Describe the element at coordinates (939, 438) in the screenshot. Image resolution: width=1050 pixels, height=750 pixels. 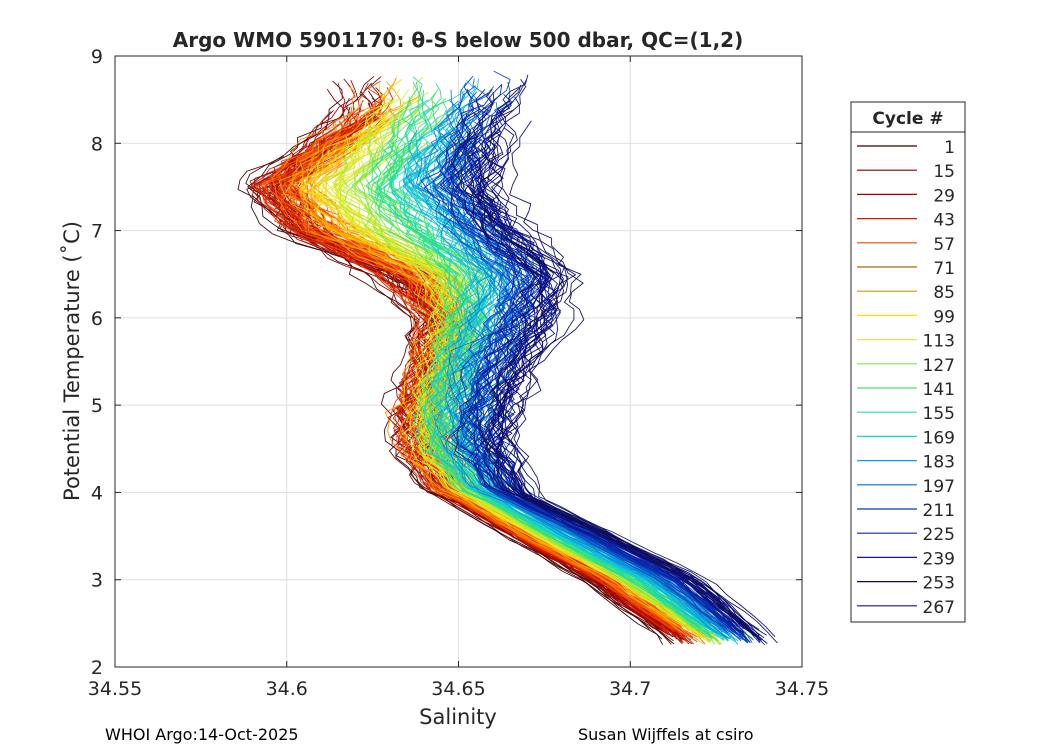
I see `legend-label: 169` at that location.